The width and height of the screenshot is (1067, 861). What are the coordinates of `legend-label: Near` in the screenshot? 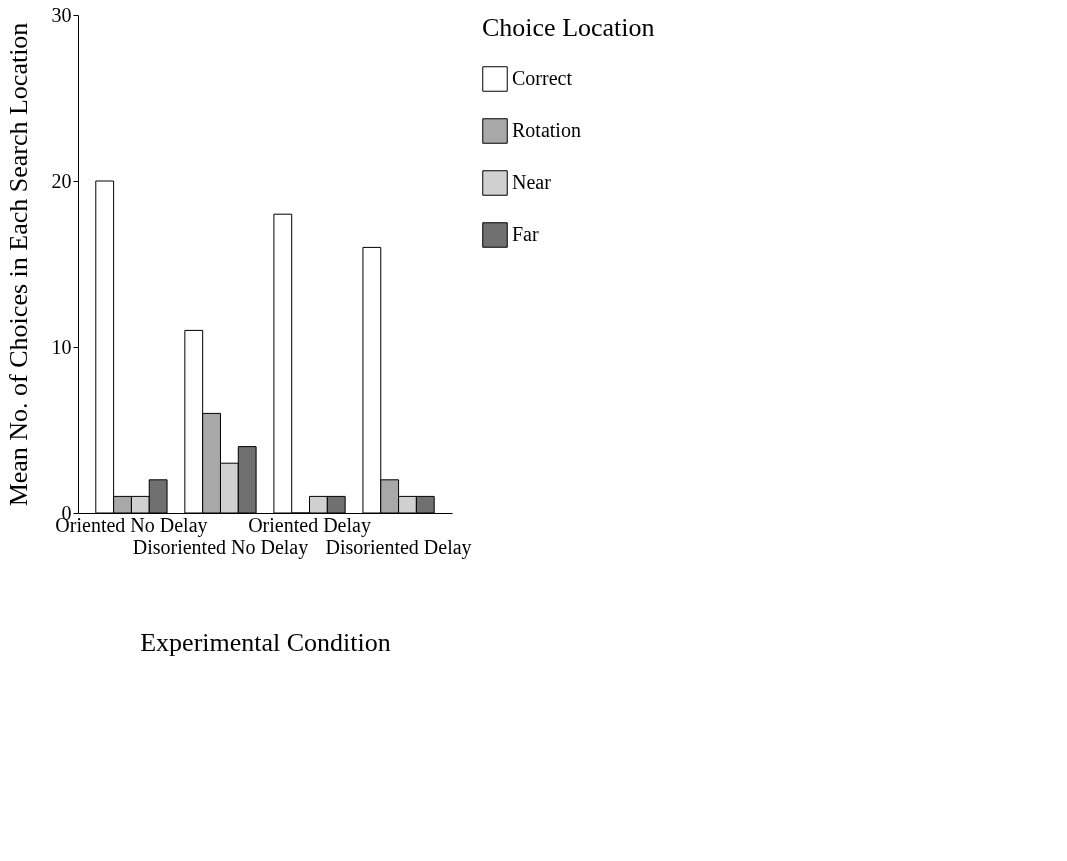 It's located at (532, 182).